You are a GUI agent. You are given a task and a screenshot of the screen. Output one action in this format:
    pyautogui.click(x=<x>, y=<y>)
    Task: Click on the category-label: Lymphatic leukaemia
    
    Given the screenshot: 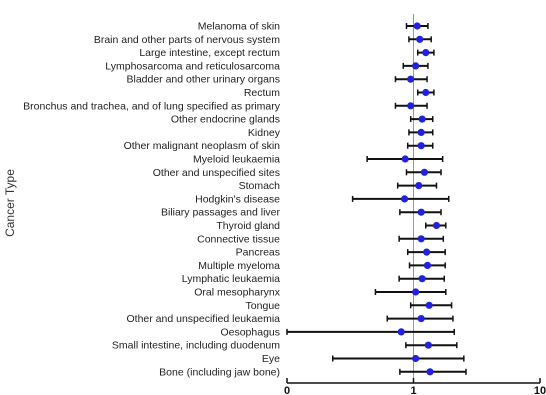 What is the action you would take?
    pyautogui.click(x=231, y=279)
    